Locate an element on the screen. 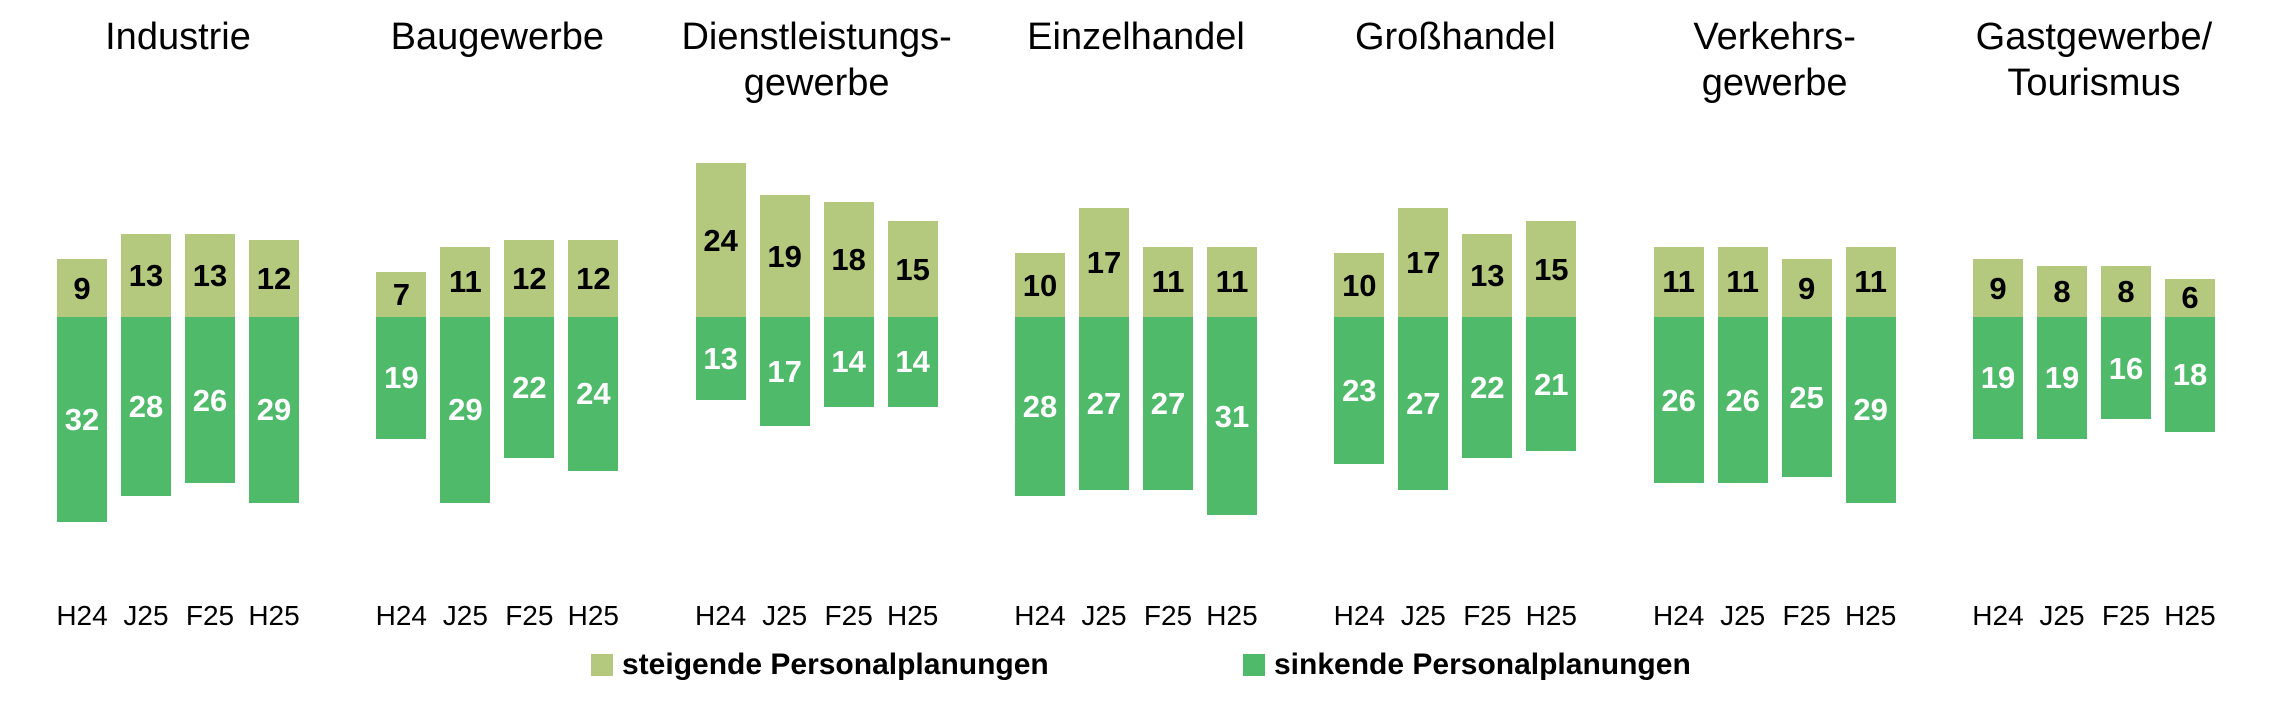 Image resolution: width=2271 pixels, height=703 pixels. bar-value-falling: 25 is located at coordinates (1806, 397).